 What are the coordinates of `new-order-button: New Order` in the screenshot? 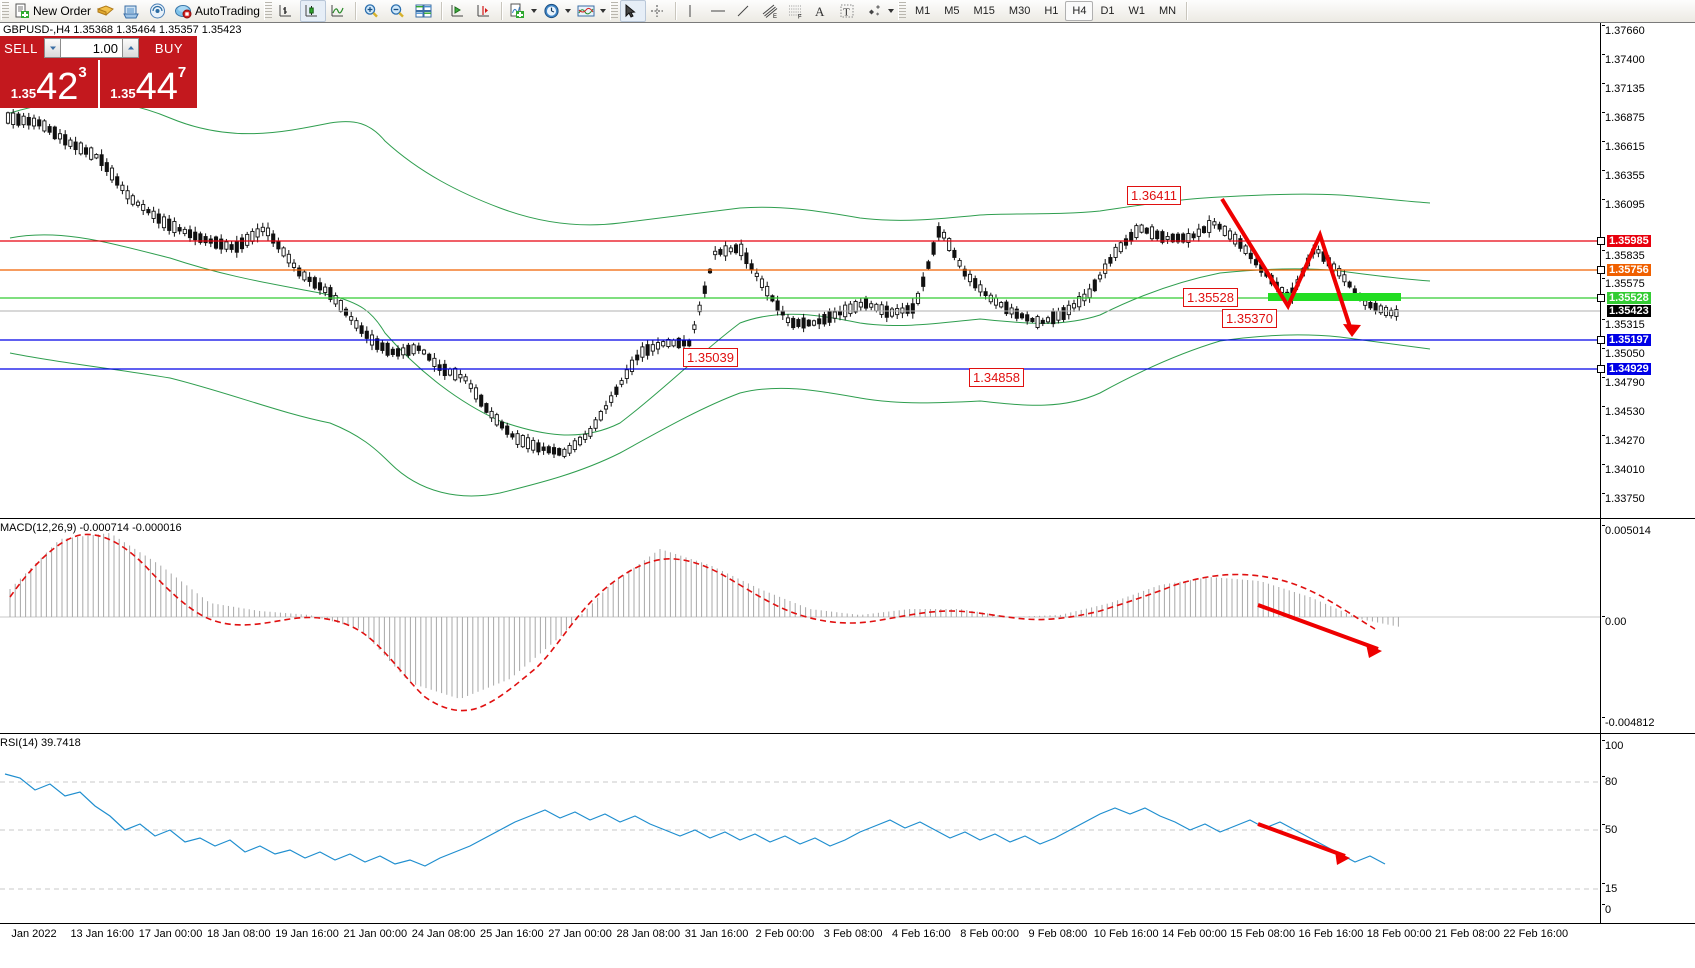 It's located at (52, 11).